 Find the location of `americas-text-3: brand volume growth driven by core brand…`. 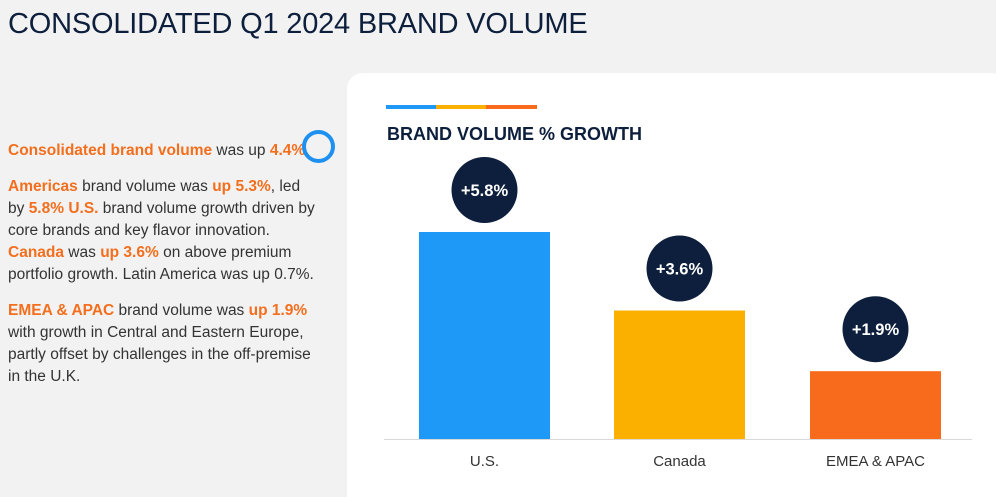

americas-text-3: brand volume growth driven by core brand… is located at coordinates (161, 219).